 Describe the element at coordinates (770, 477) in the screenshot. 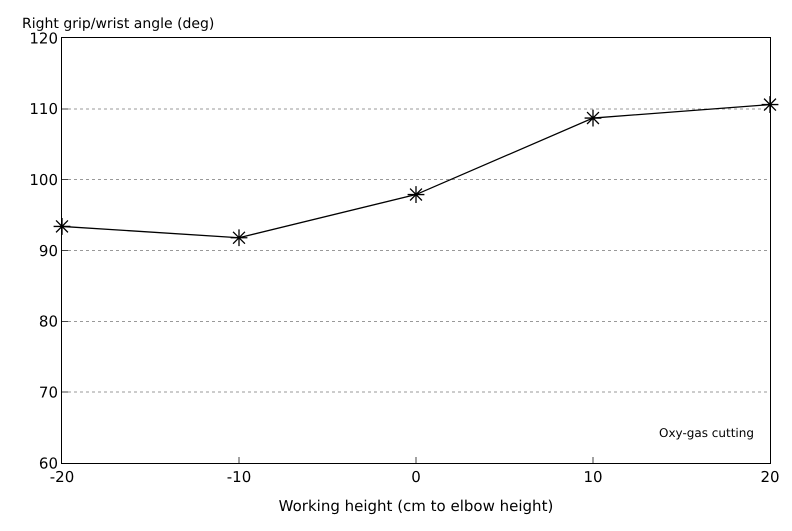

I see `x-tick-label: 20` at that location.